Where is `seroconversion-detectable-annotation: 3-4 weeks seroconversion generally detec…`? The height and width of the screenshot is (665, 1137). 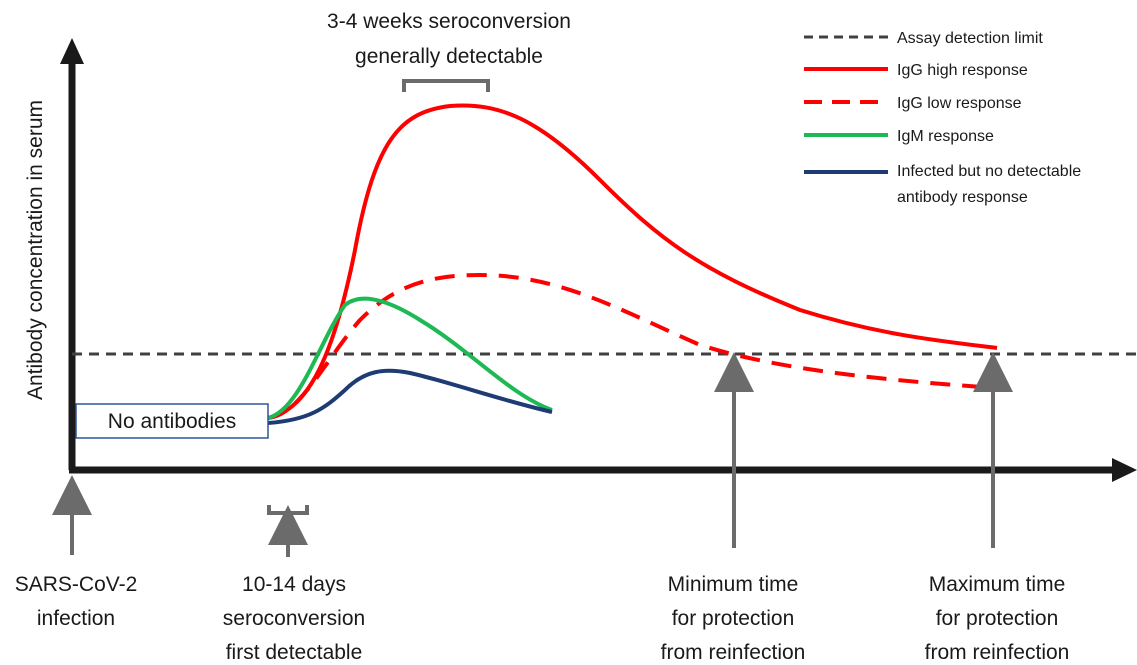
seroconversion-detectable-annotation: 3-4 weeks seroconversion generally detec… is located at coordinates (449, 51).